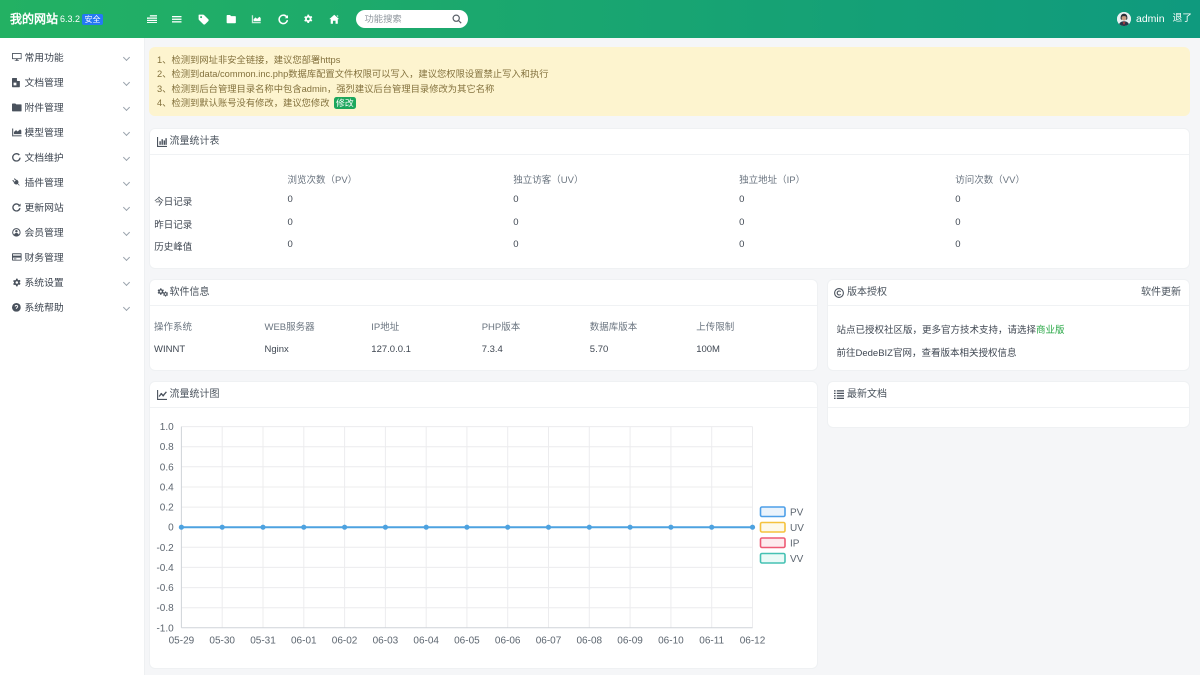 This screenshot has width=1200, height=675. Describe the element at coordinates (797, 528) in the screenshot. I see `svg-text: UV` at that location.